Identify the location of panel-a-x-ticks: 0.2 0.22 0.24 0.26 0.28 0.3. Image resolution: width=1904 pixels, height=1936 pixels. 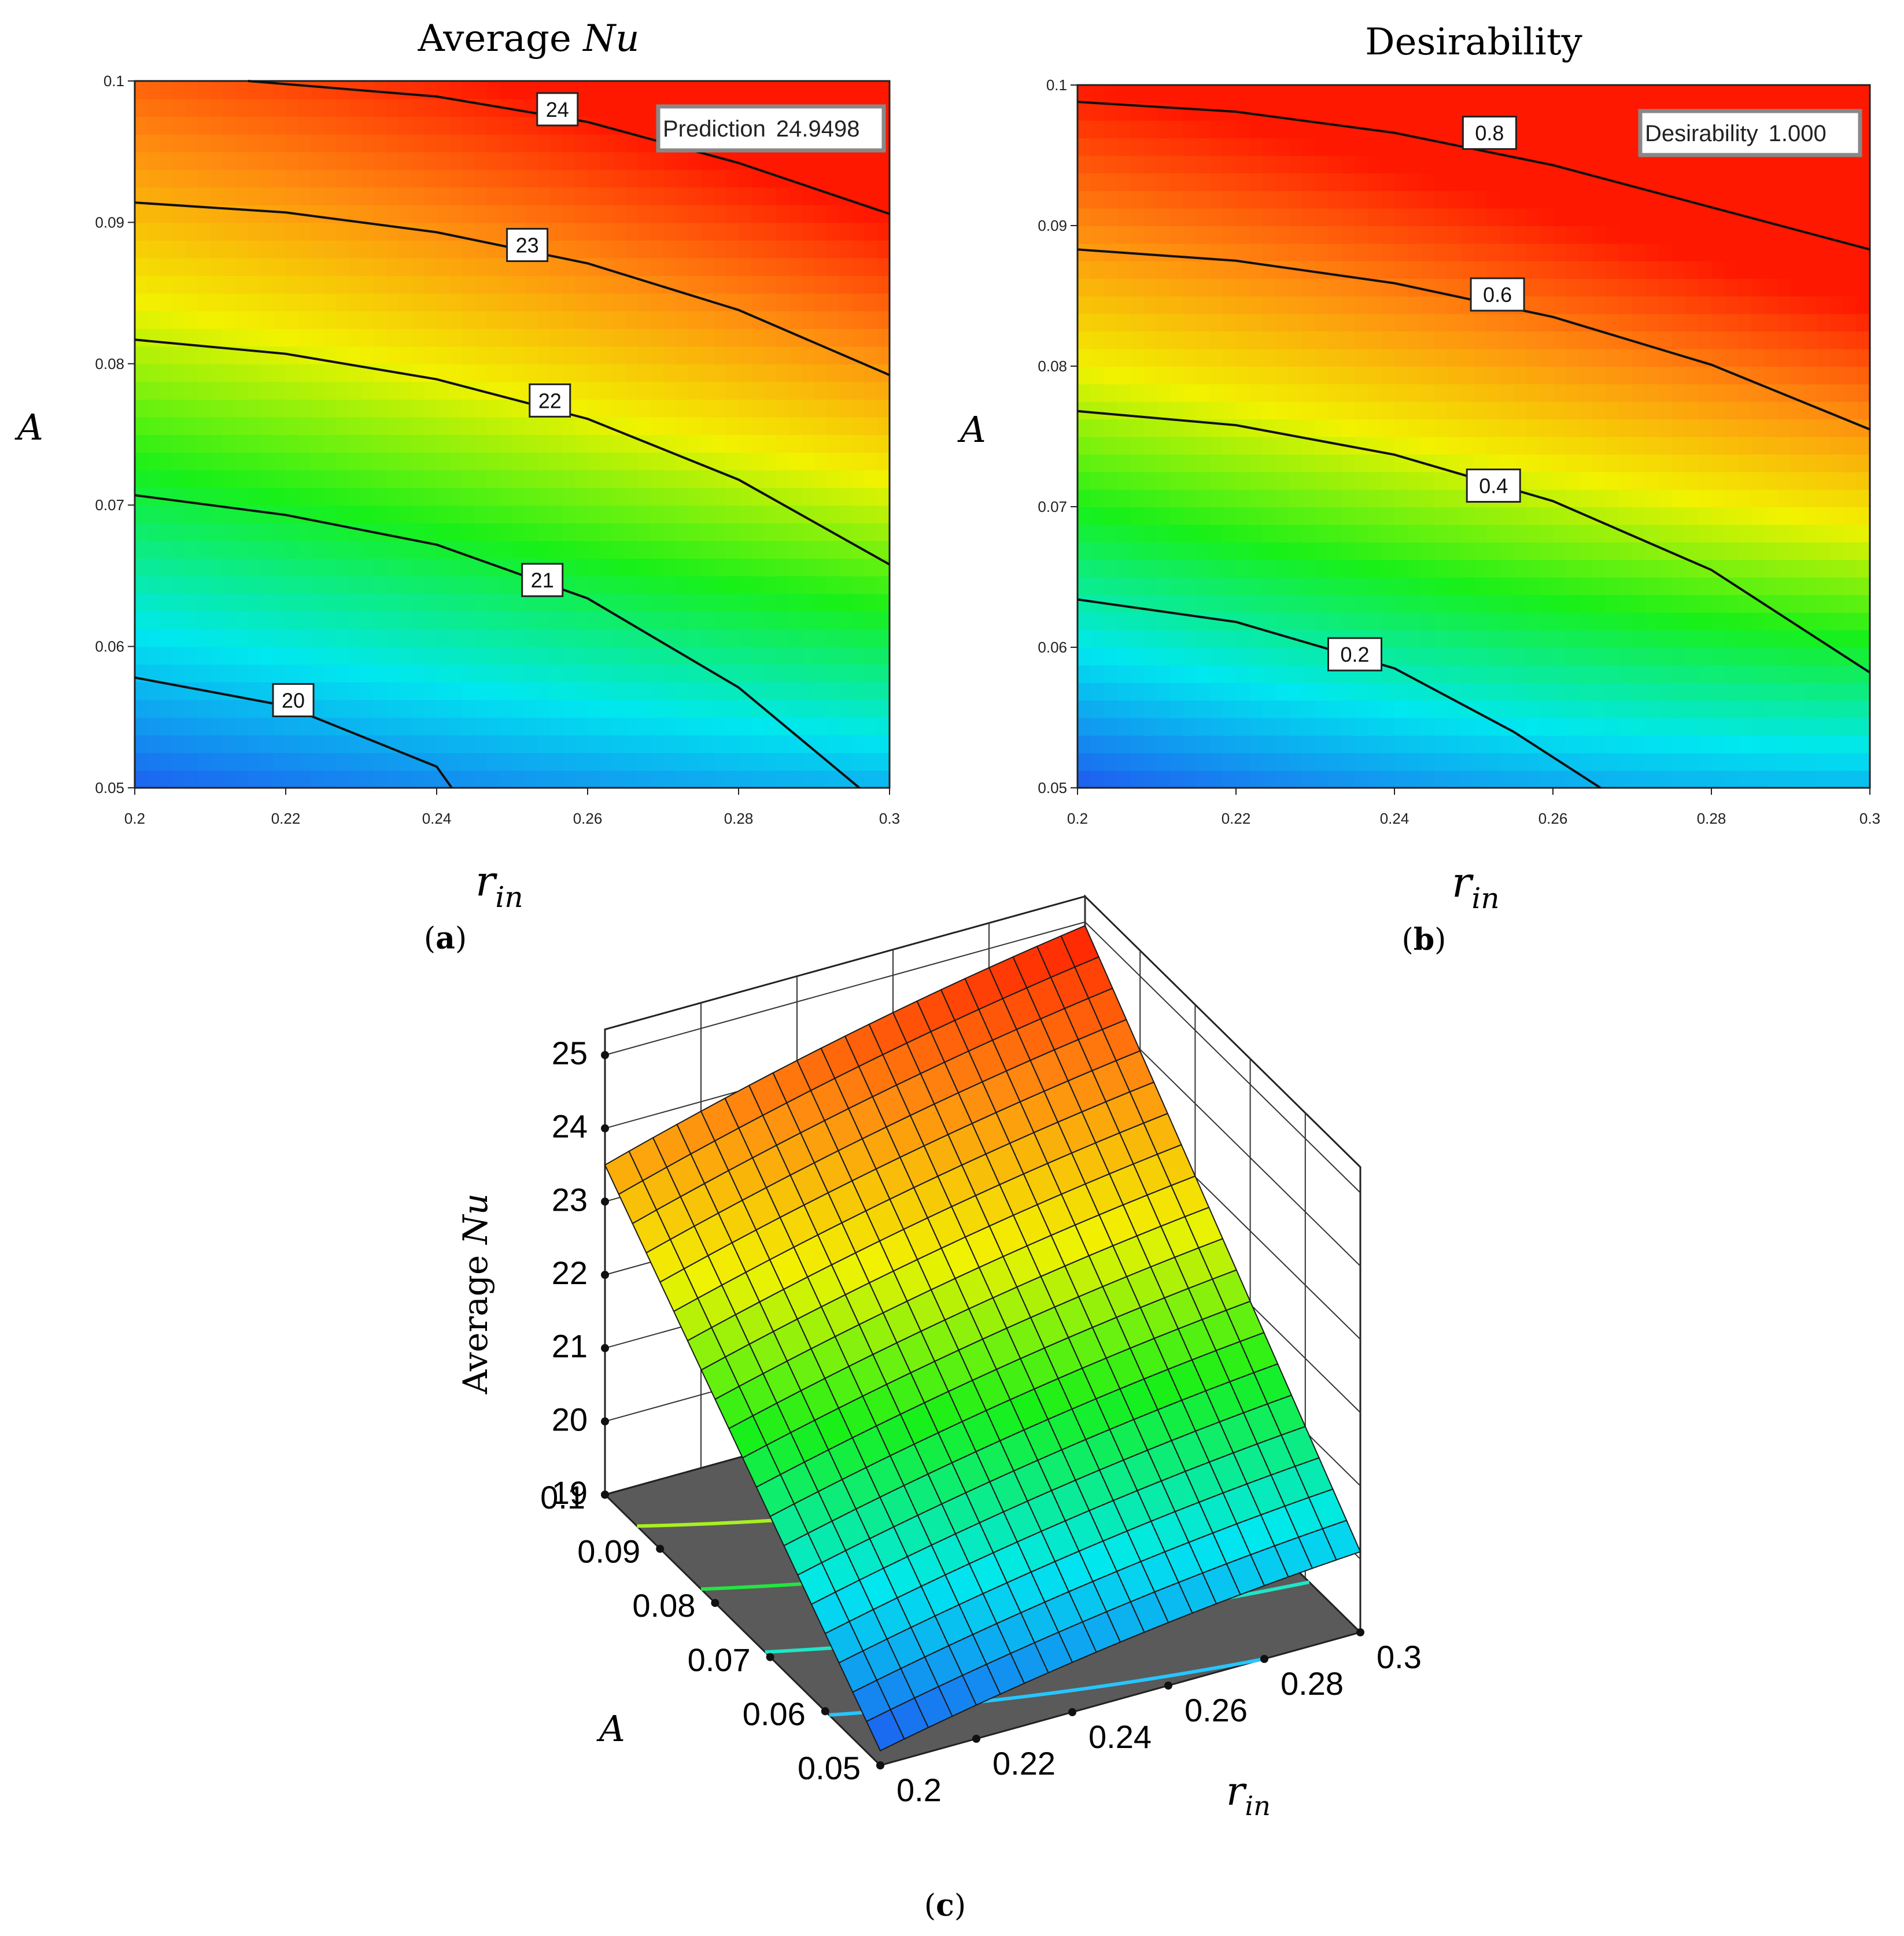
(512, 807).